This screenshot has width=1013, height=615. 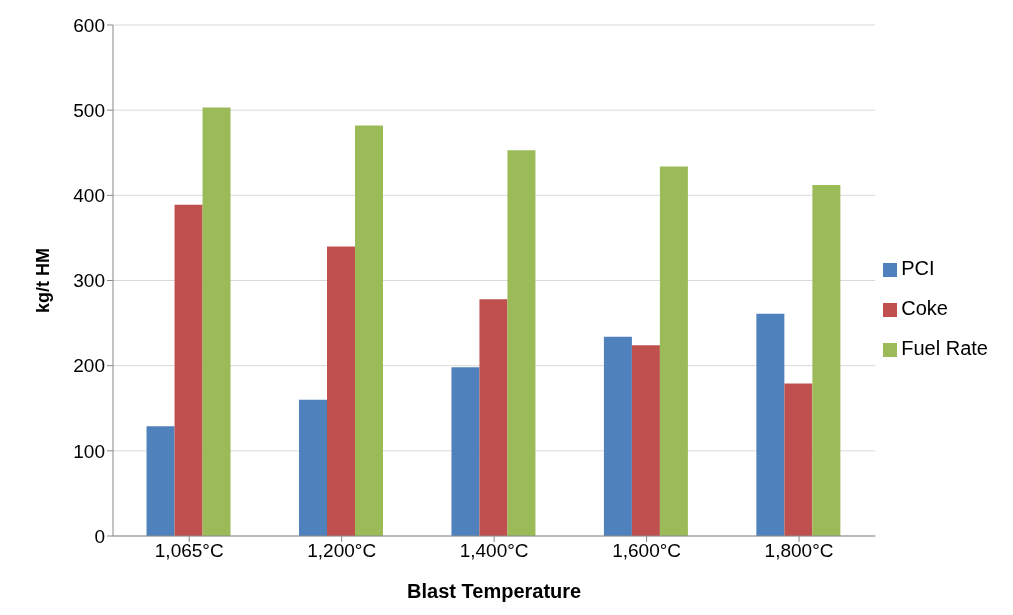 What do you see at coordinates (89, 451) in the screenshot?
I see `y-tick-label: 100` at bounding box center [89, 451].